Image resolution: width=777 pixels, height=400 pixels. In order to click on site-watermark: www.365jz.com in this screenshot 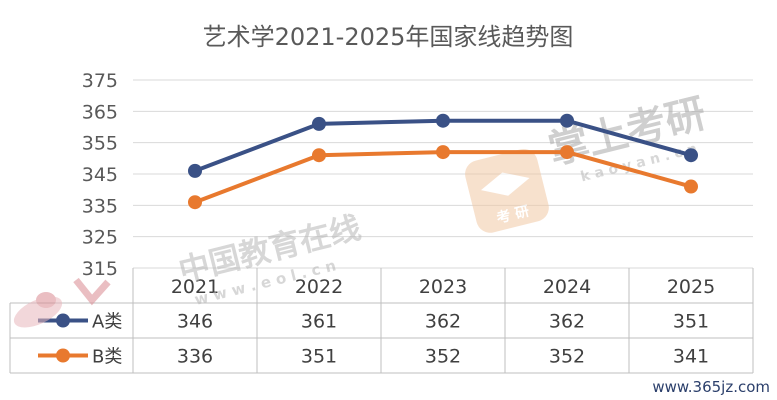, I will do `click(711, 387)`.